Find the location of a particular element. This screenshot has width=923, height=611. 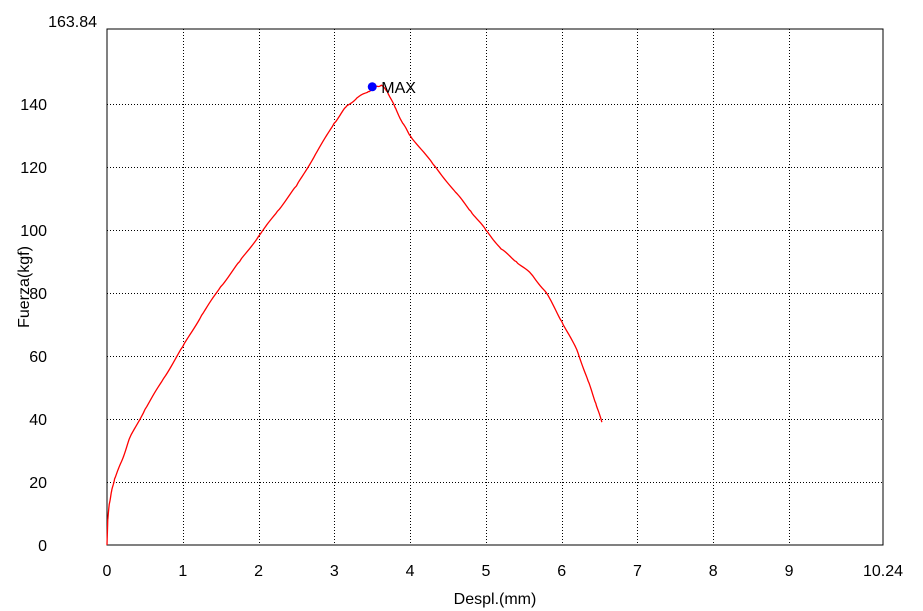

y-tick-label: 80 is located at coordinates (38, 294).